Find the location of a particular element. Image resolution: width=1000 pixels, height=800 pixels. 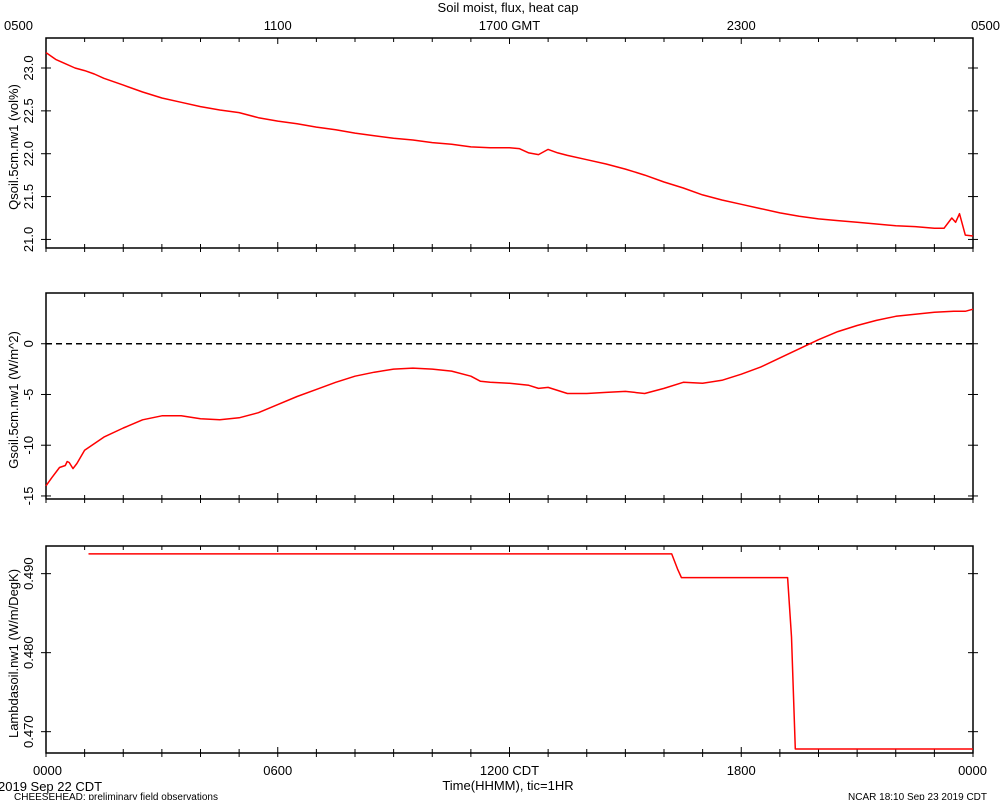

chart-title: Soil moist, flux, heat cap is located at coordinates (508, 7).